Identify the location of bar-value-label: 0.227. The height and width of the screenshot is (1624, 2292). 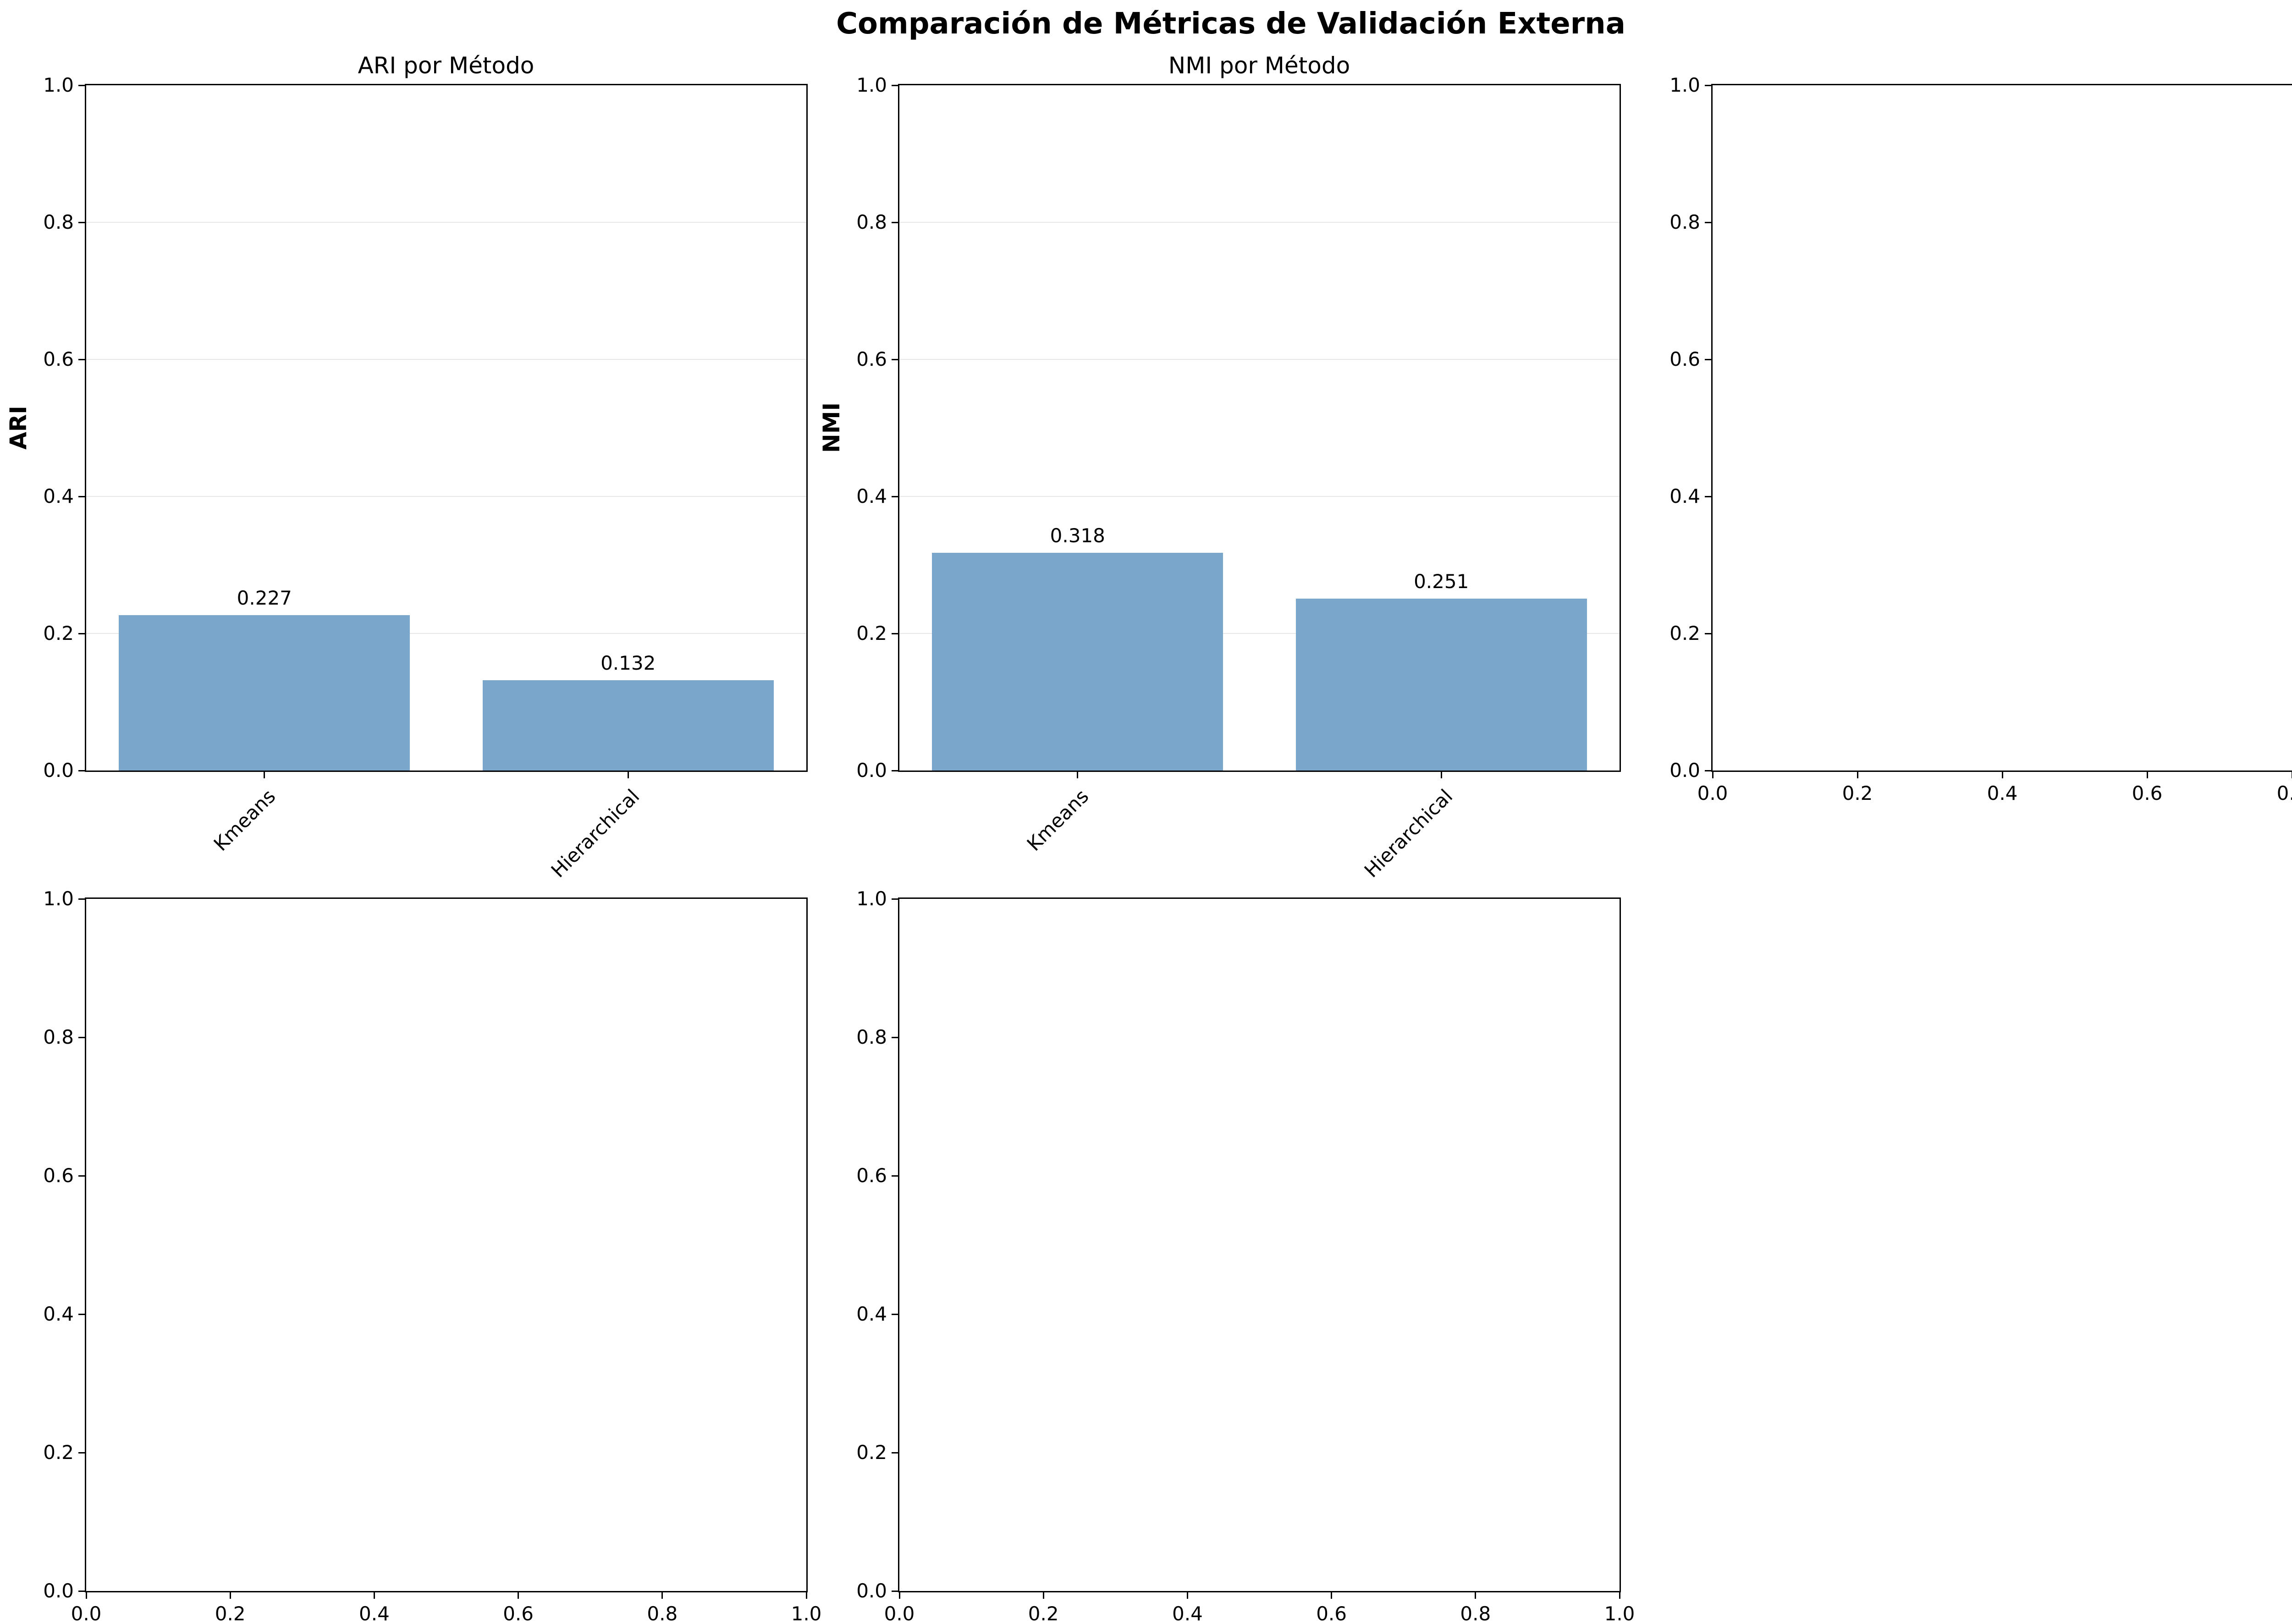
(264, 597).